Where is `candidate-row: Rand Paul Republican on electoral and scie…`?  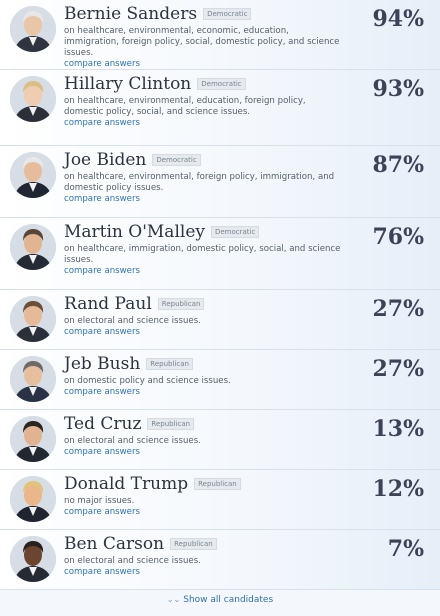
candidate-row: Rand Paul Republican on electoral and scie… is located at coordinates (220, 320).